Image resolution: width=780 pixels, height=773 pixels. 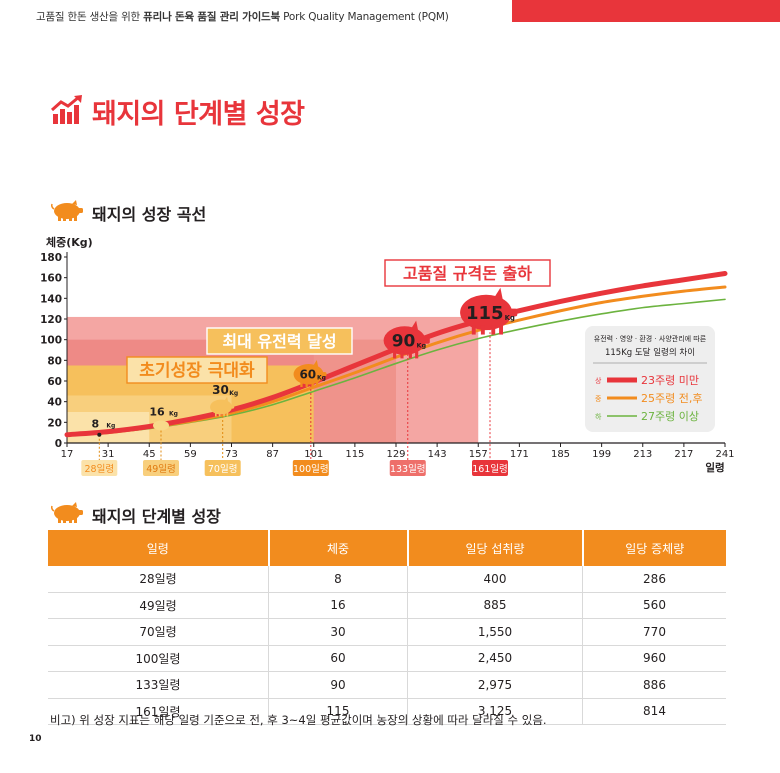 I want to click on y-axis-label: 체중(Kg), so click(x=69, y=242).